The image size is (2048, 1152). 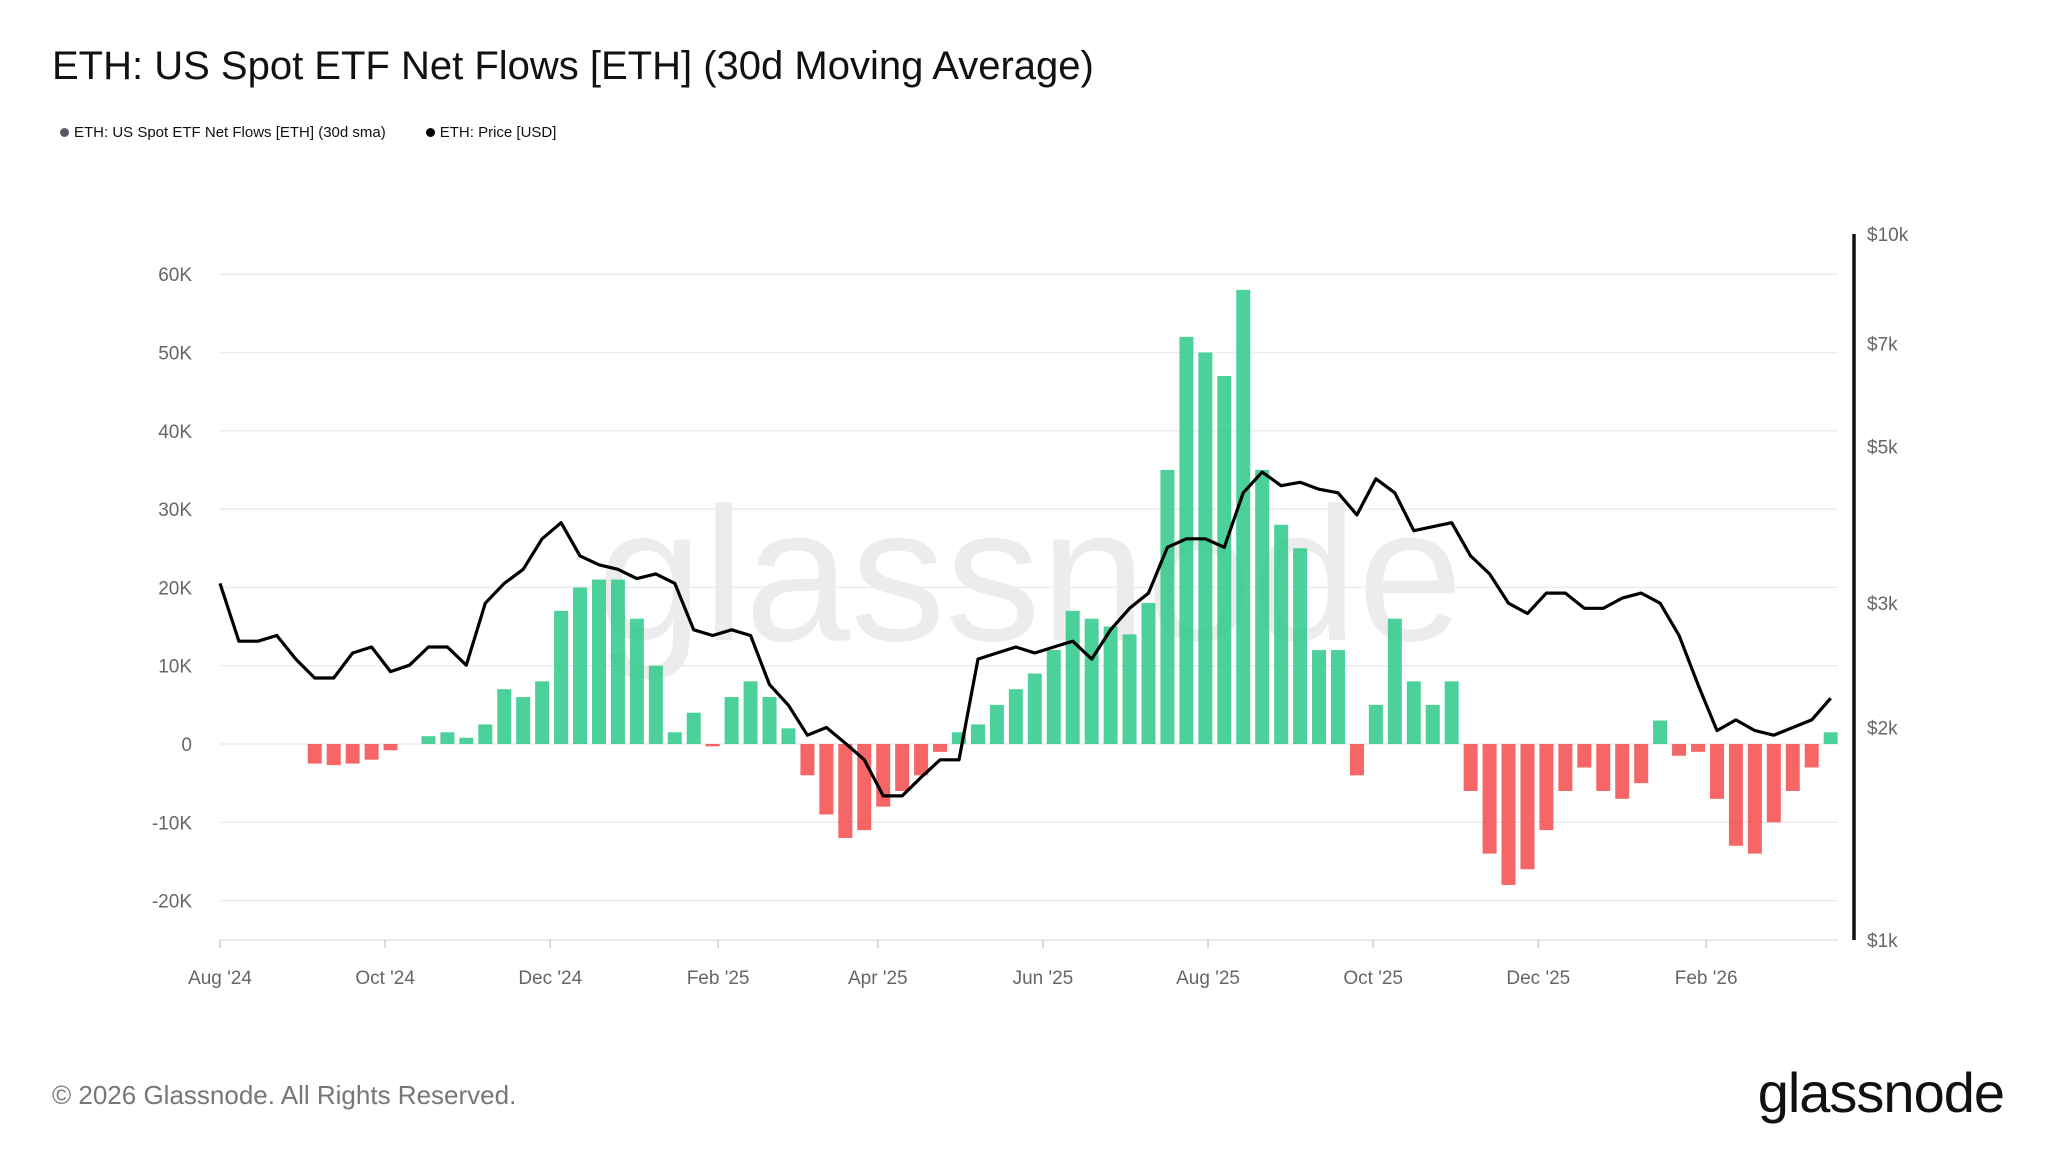 What do you see at coordinates (172, 823) in the screenshot?
I see `y-tick-label: -10K` at bounding box center [172, 823].